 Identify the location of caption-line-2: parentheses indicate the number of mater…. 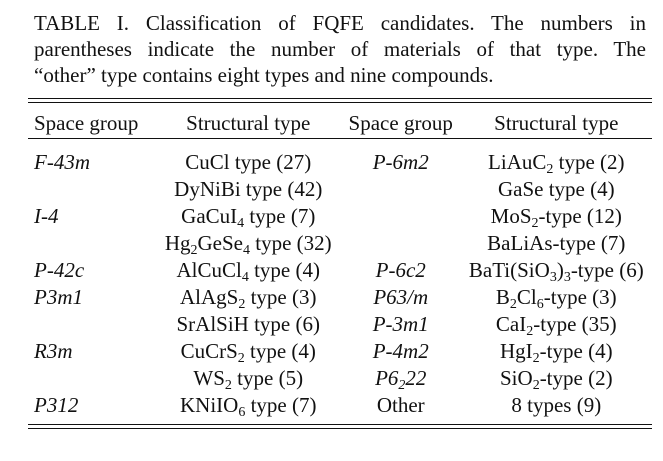
(340, 49).